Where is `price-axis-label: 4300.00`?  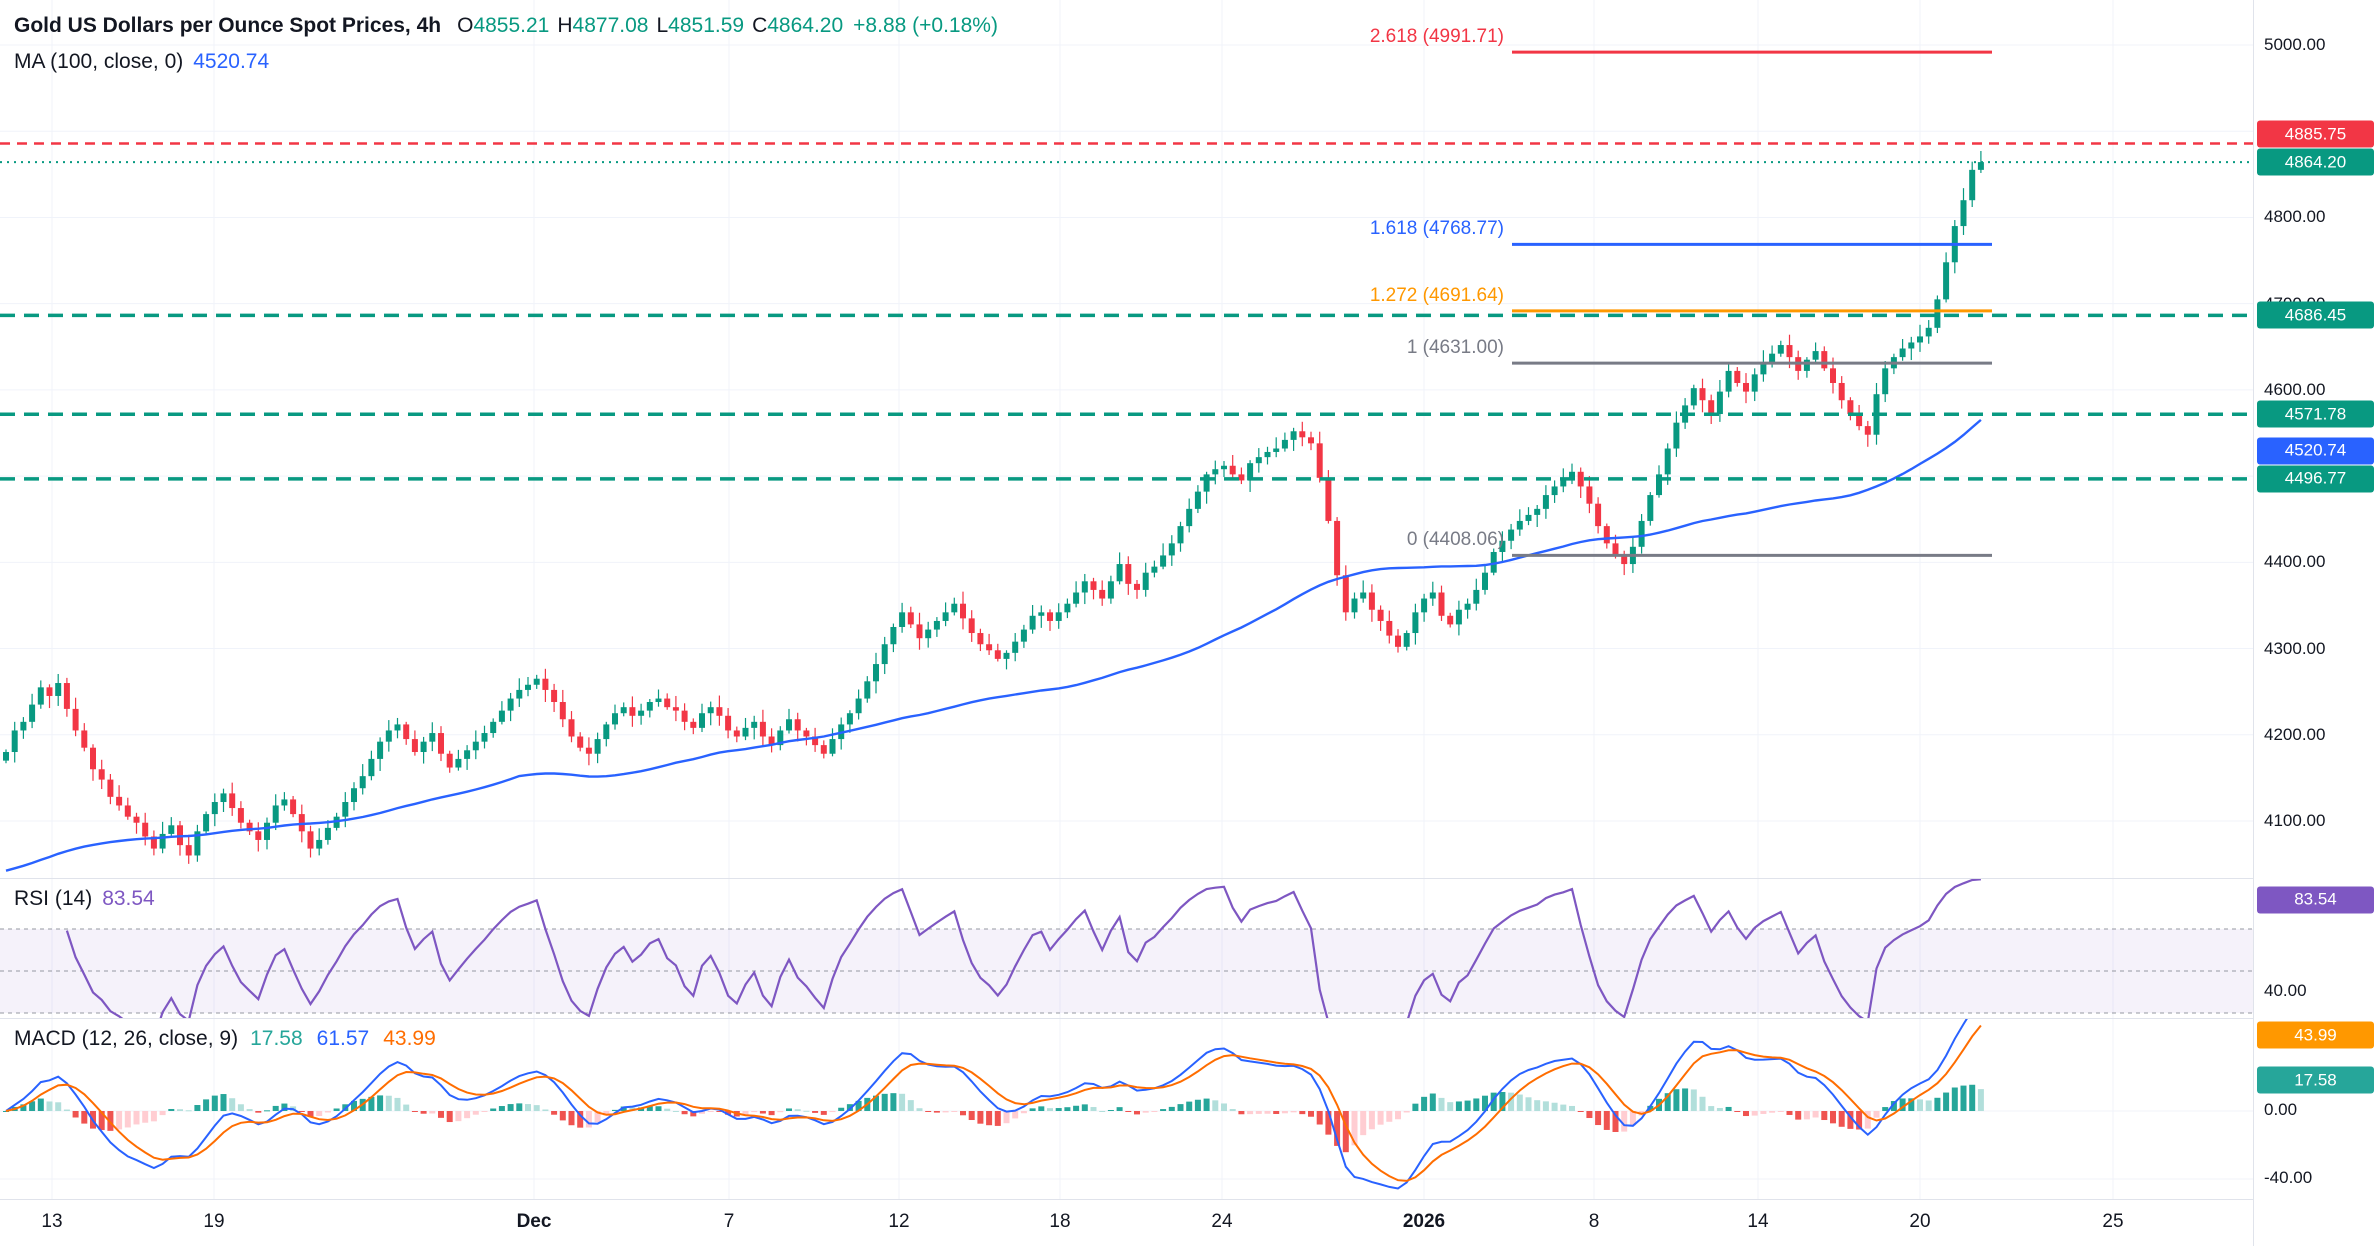
price-axis-label: 4300.00 is located at coordinates (2295, 648).